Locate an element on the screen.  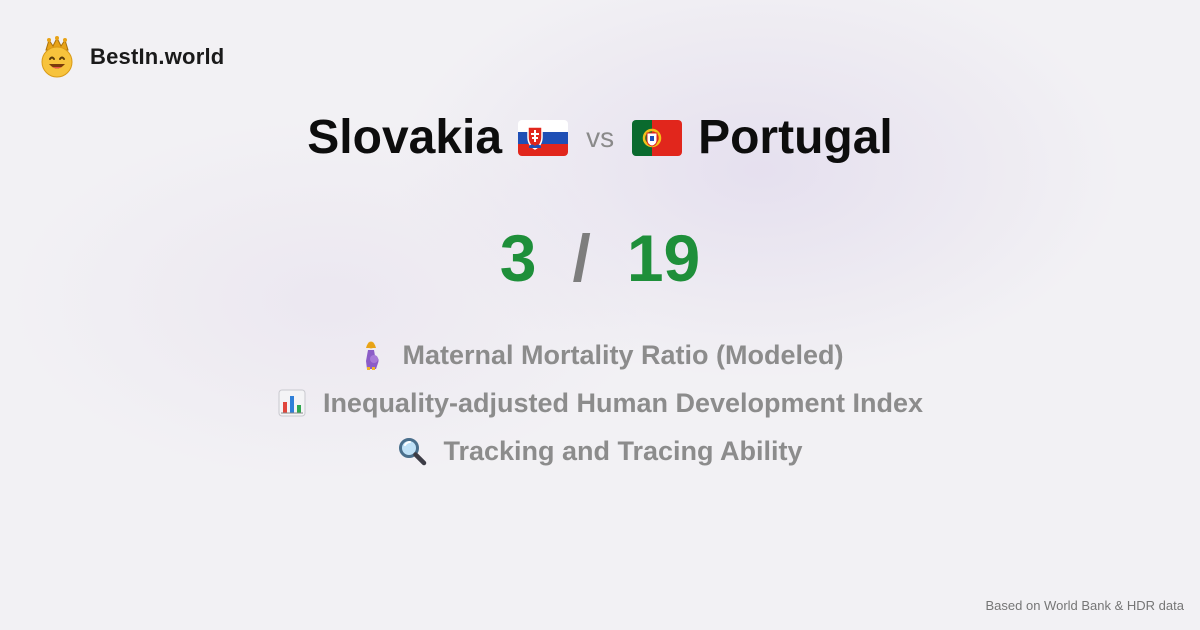
right-score: 19 is located at coordinates (663, 258).